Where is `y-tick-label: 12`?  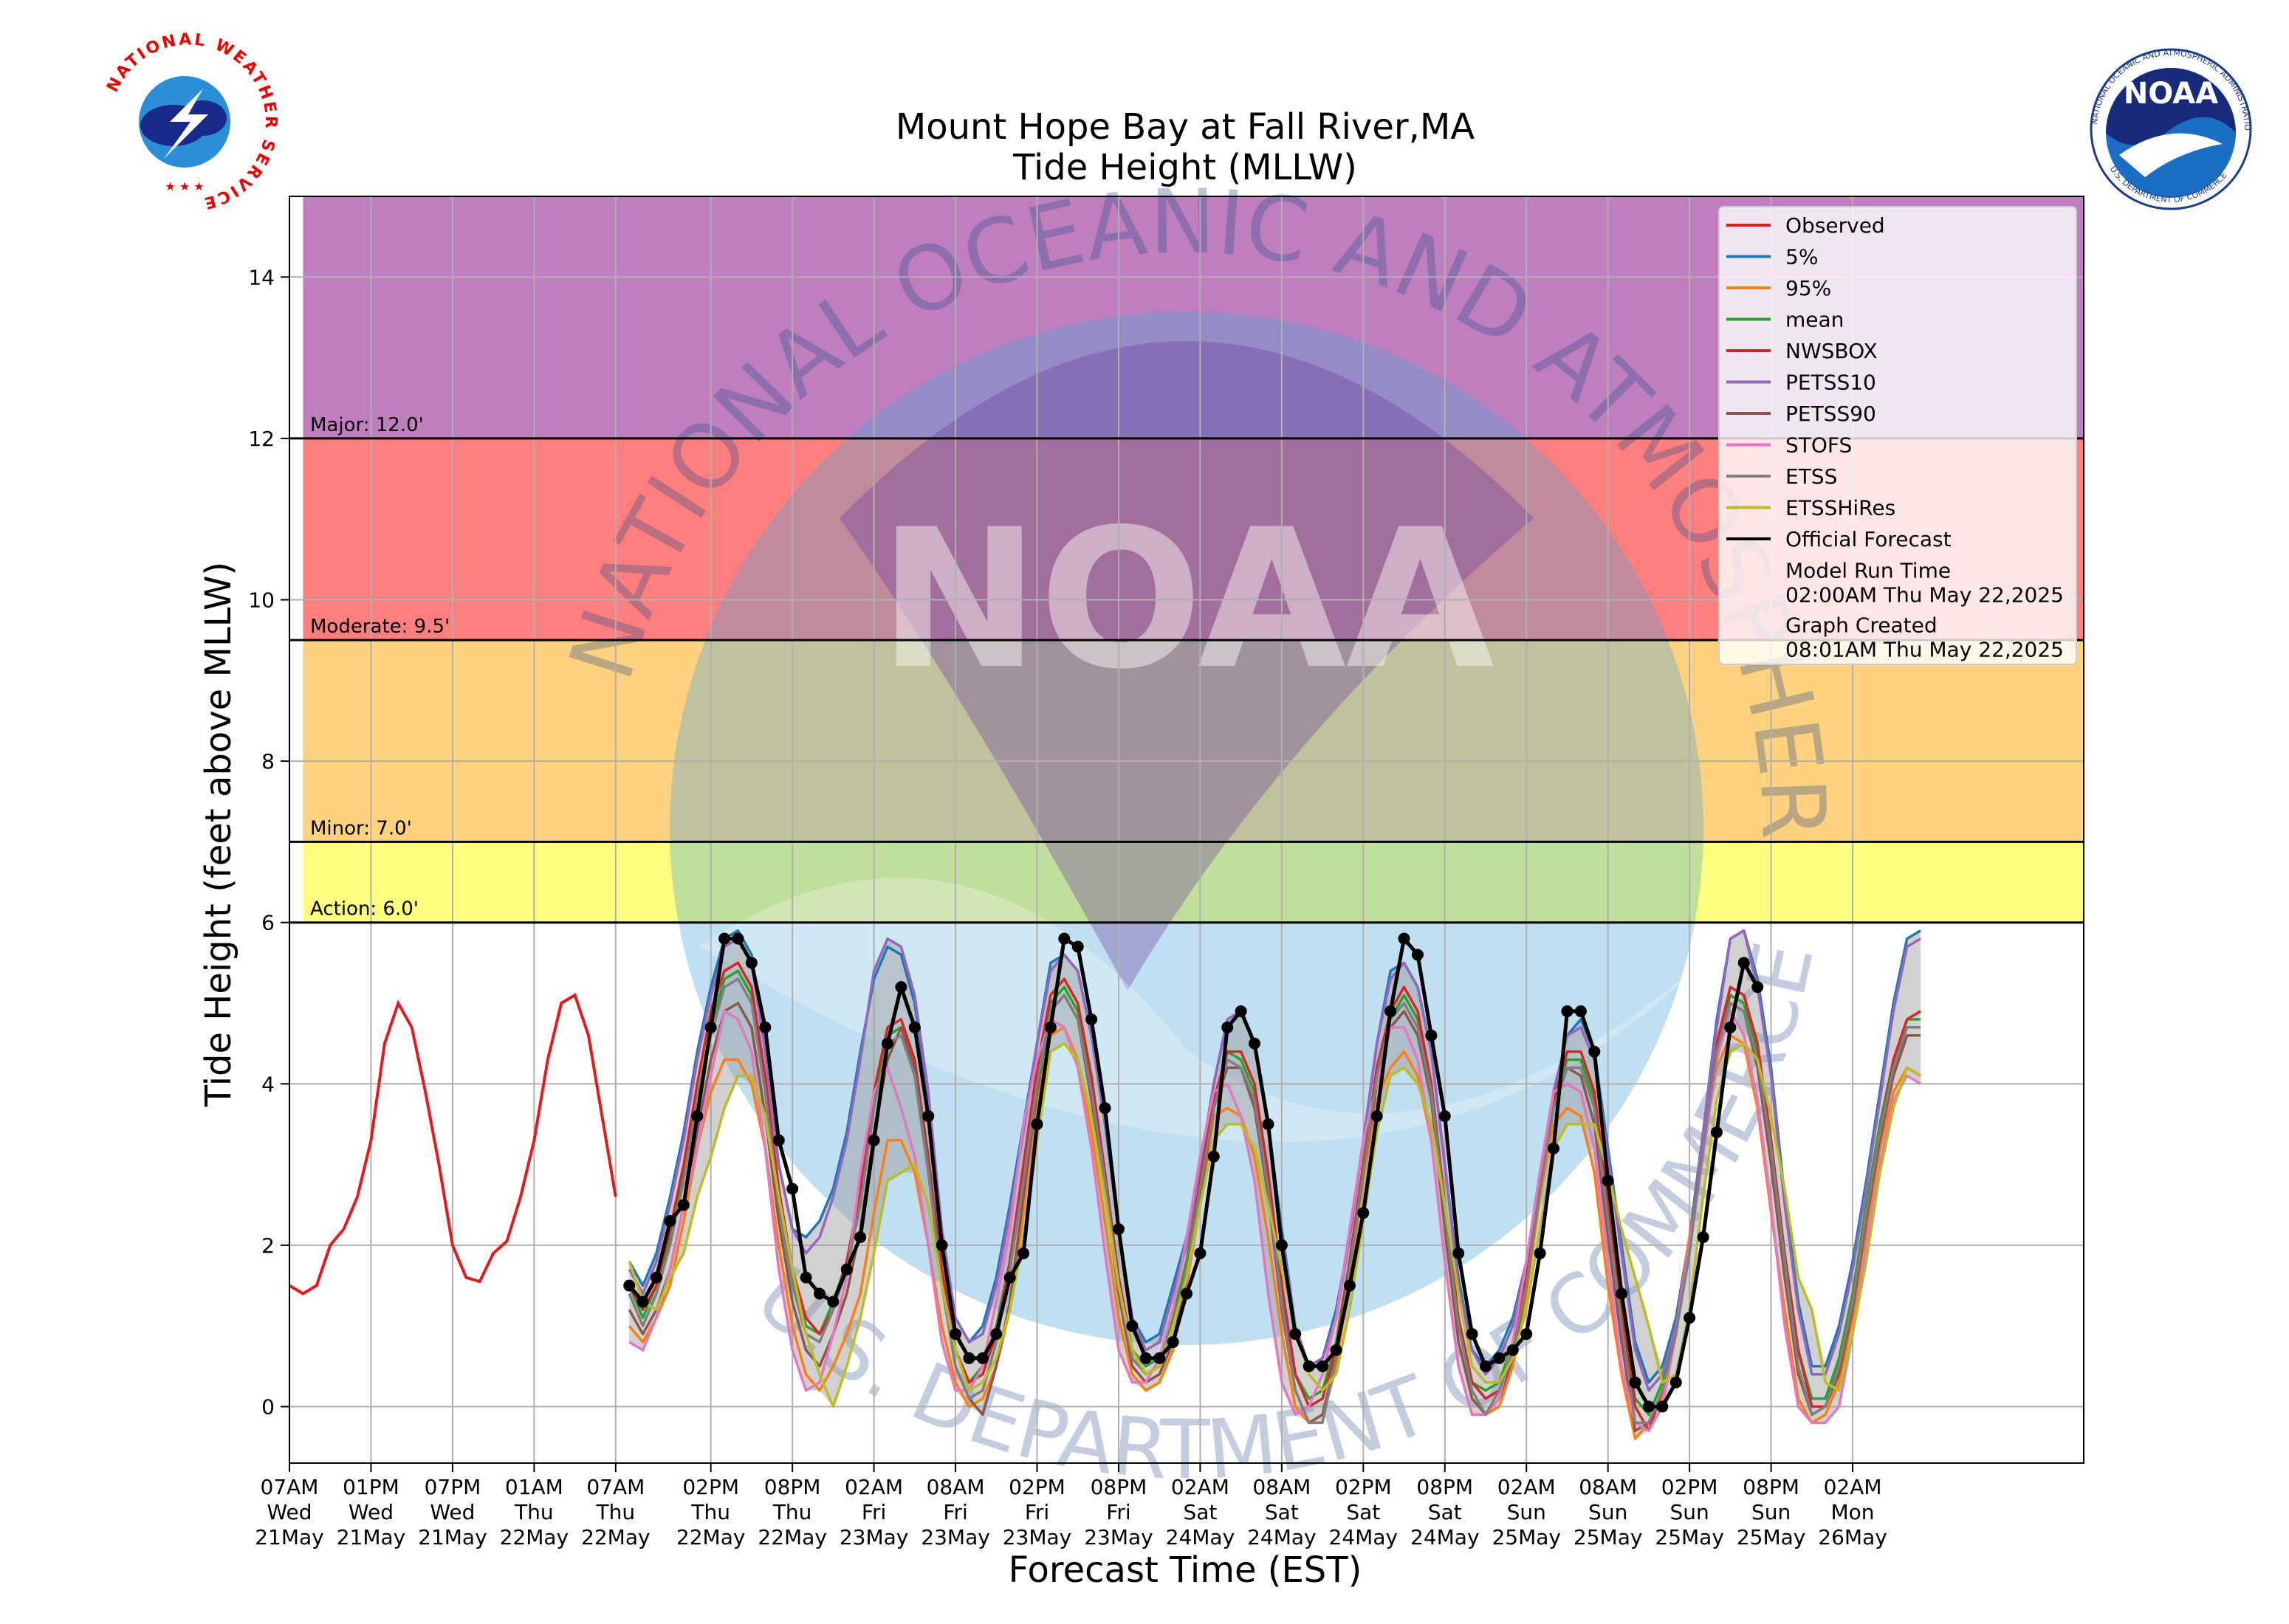
y-tick-label: 12 is located at coordinates (261, 439).